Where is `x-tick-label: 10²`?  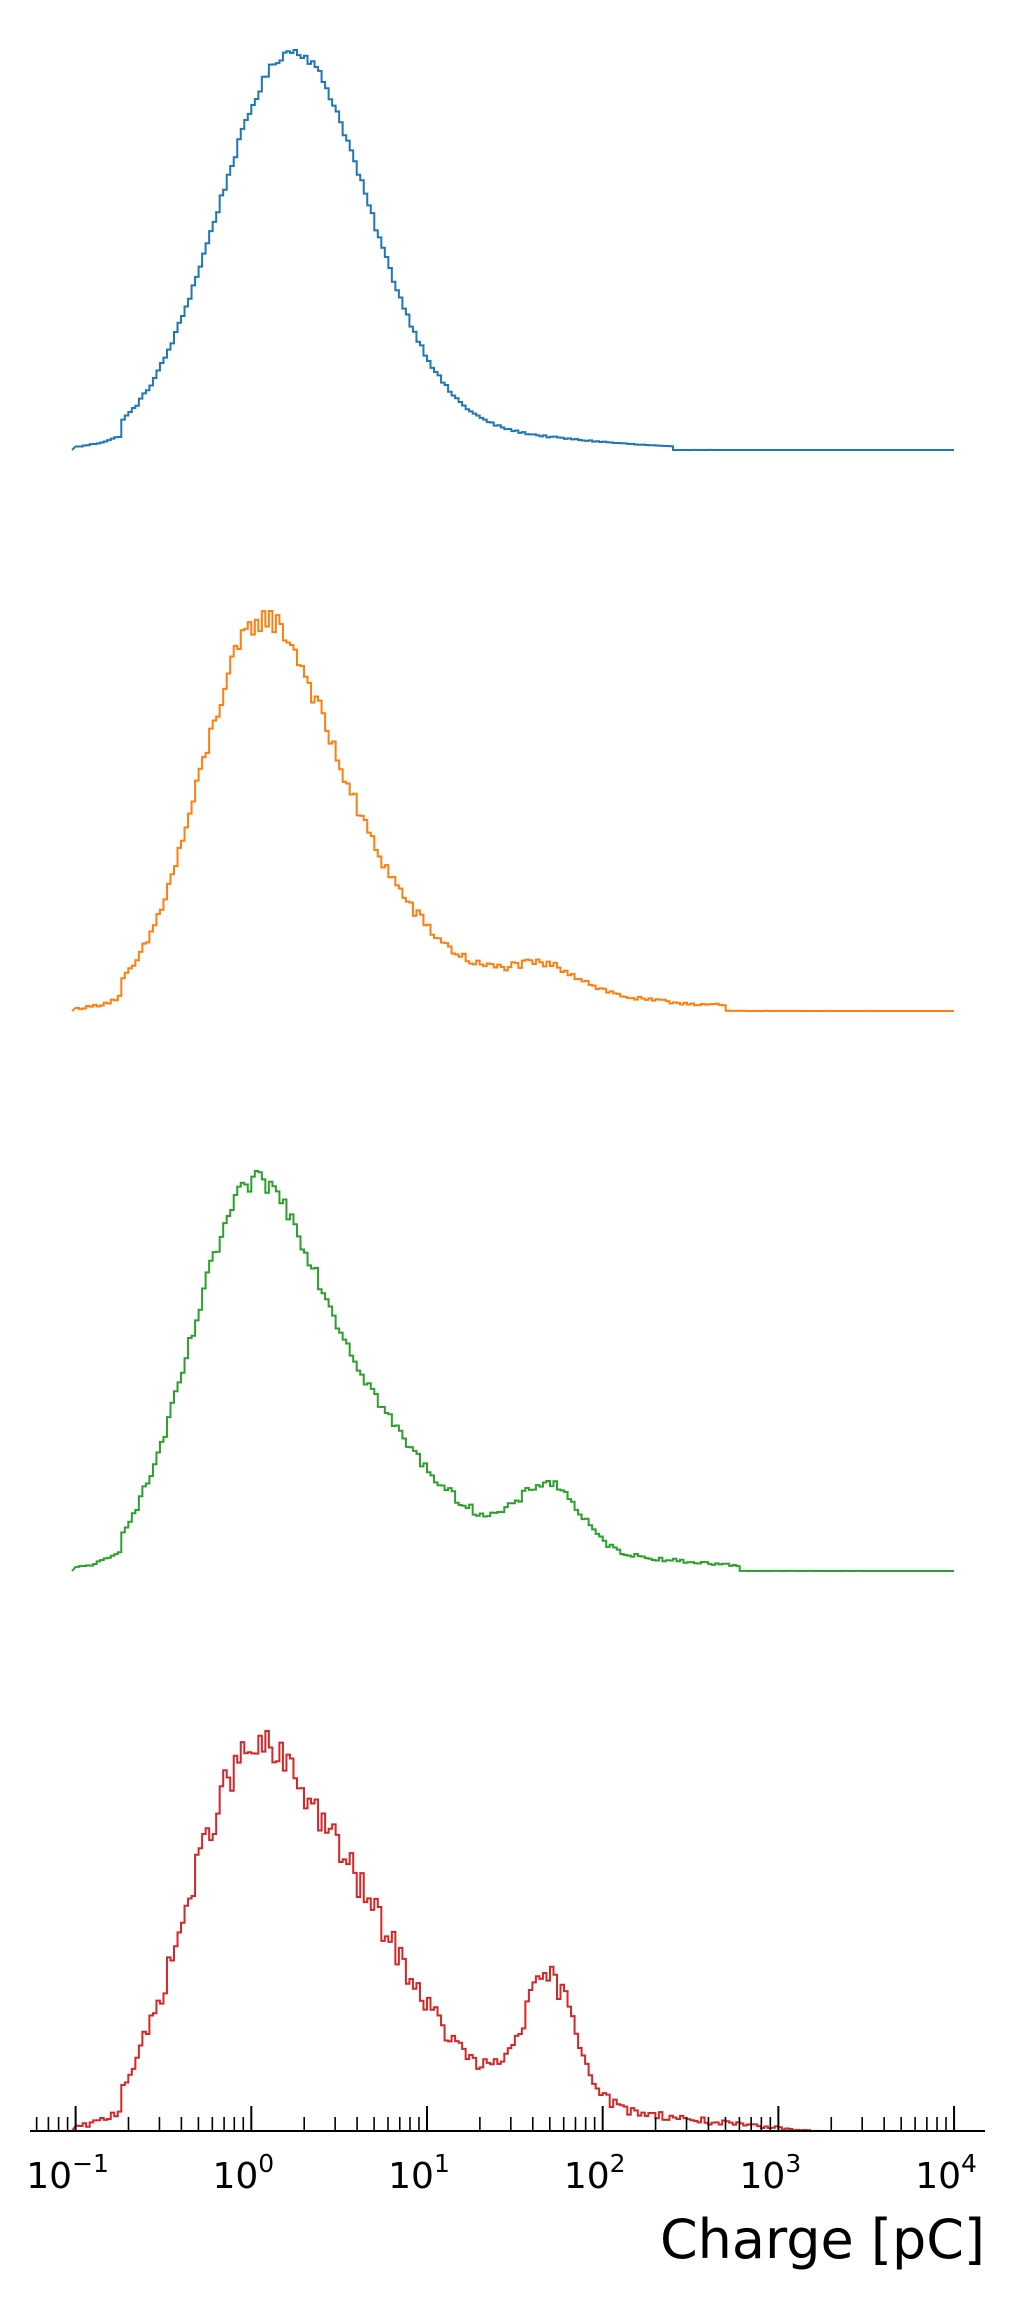 x-tick-label: 10² is located at coordinates (595, 2173).